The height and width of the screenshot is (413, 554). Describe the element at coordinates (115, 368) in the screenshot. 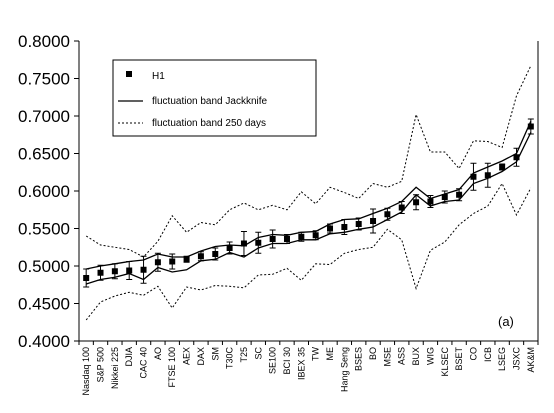

I see `x-tick-label: Nikkei 225` at that location.